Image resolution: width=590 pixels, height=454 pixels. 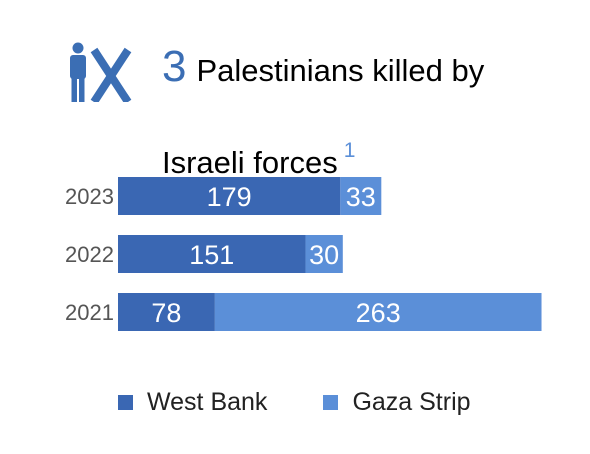 I want to click on person-x-icon, so click(x=101, y=72).